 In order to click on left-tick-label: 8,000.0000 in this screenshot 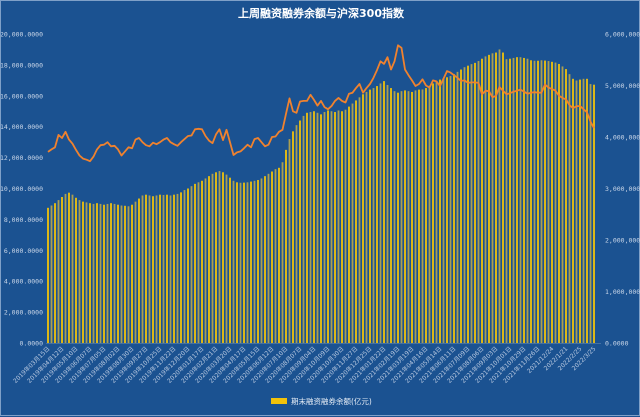, I will do `click(23, 220)`.